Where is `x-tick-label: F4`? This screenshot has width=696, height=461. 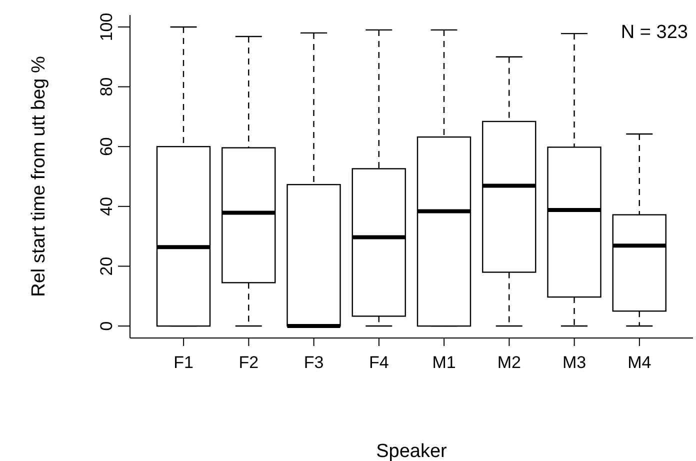 x-tick-label: F4 is located at coordinates (379, 362).